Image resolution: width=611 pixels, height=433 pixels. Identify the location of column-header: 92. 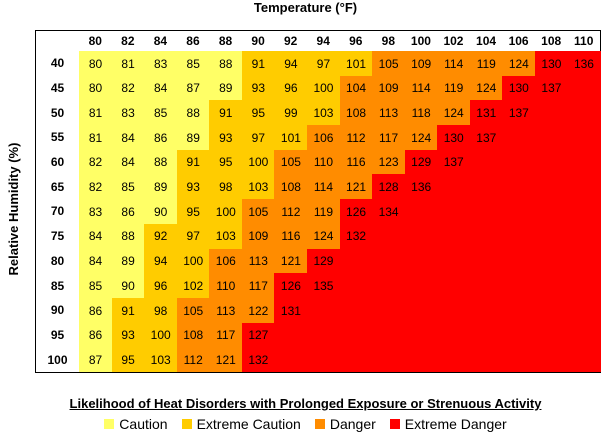
(290, 41).